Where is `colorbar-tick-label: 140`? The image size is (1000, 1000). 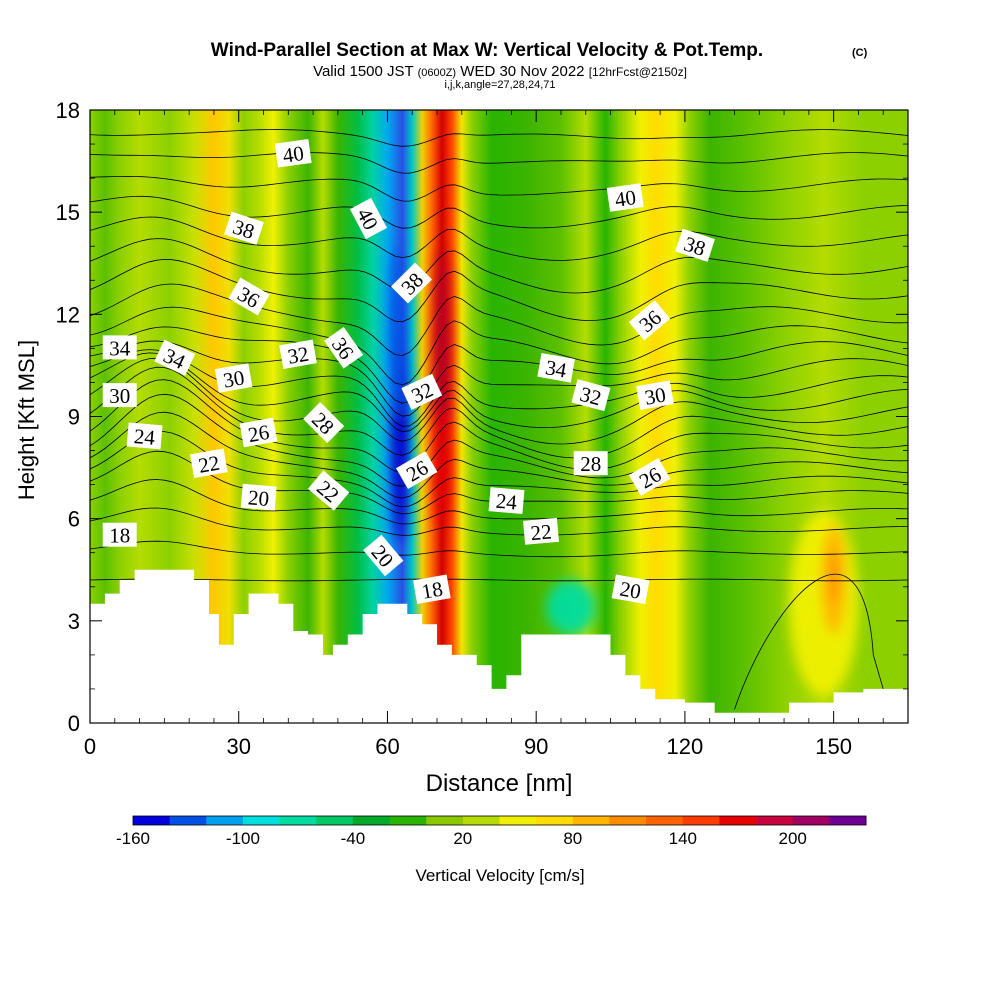
colorbar-tick-label: 140 is located at coordinates (683, 838).